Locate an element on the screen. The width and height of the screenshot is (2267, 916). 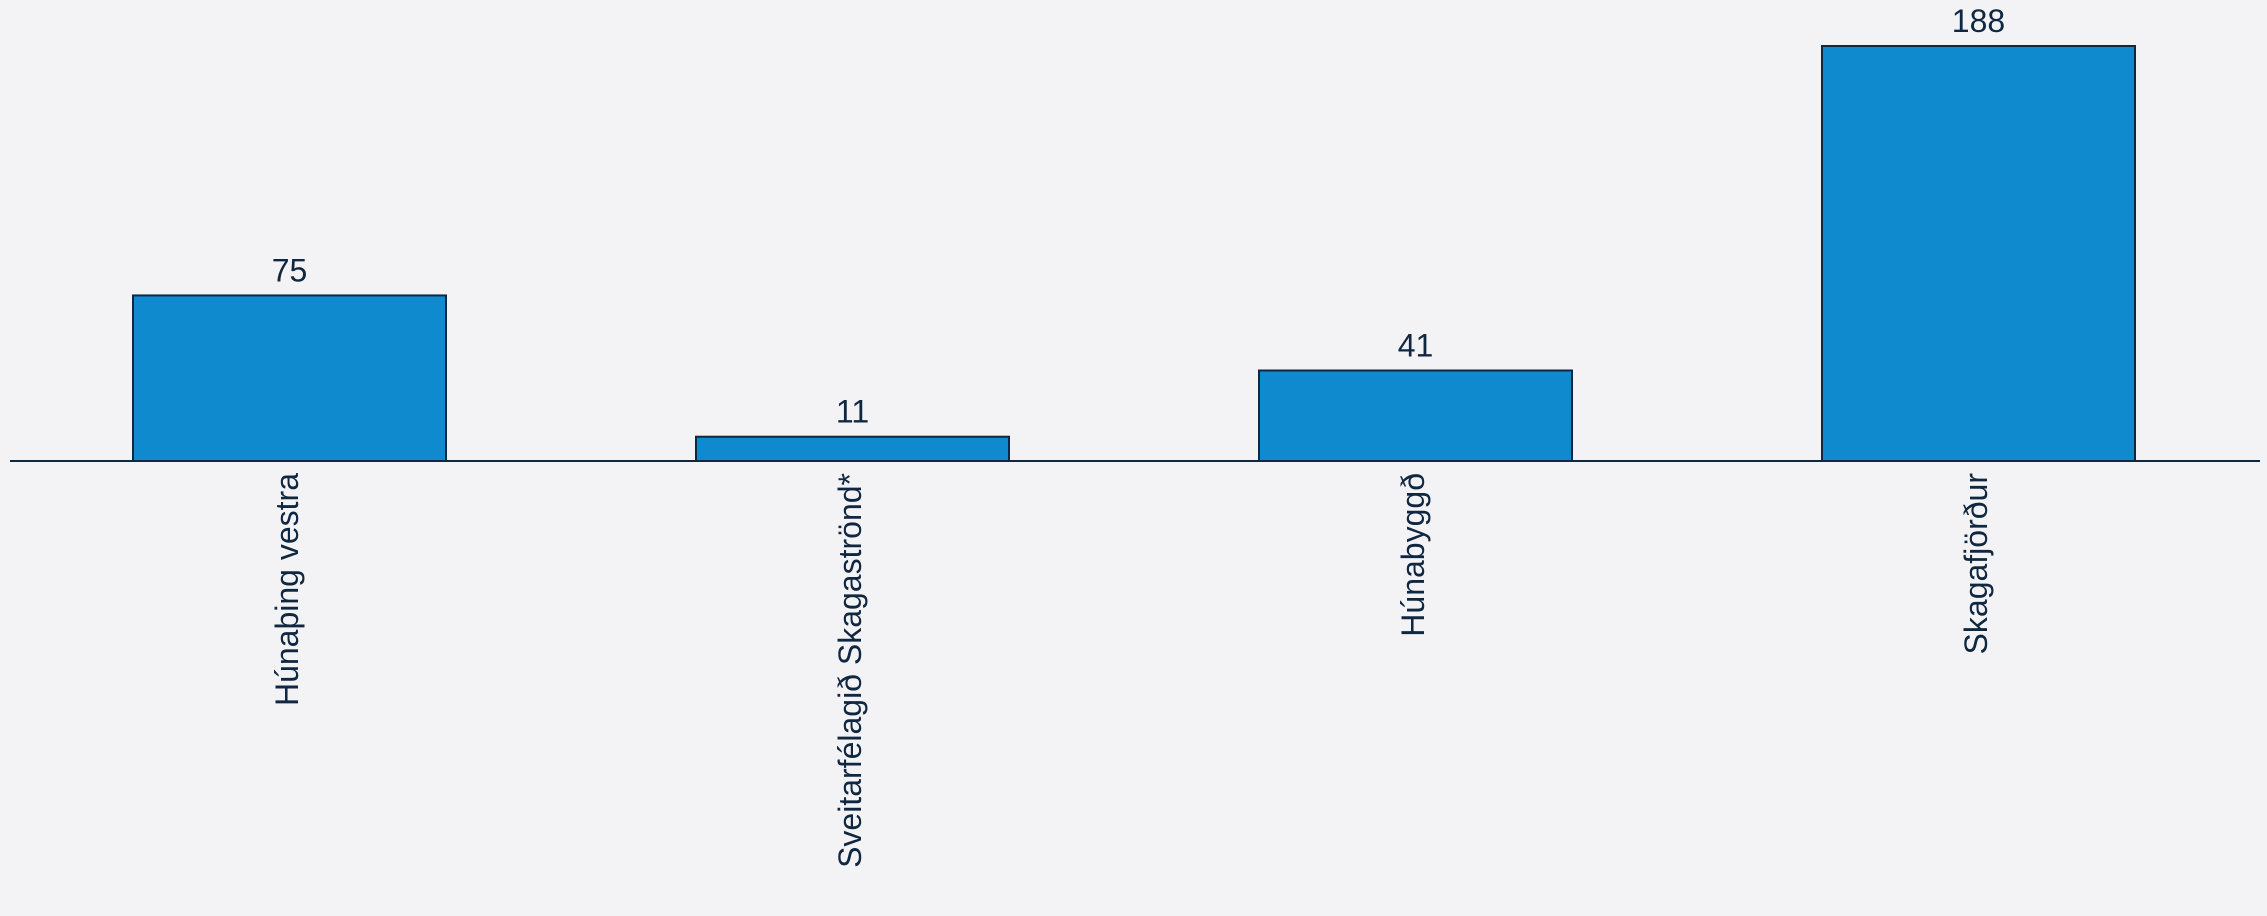
value-label-4: 188 is located at coordinates (1978, 21).